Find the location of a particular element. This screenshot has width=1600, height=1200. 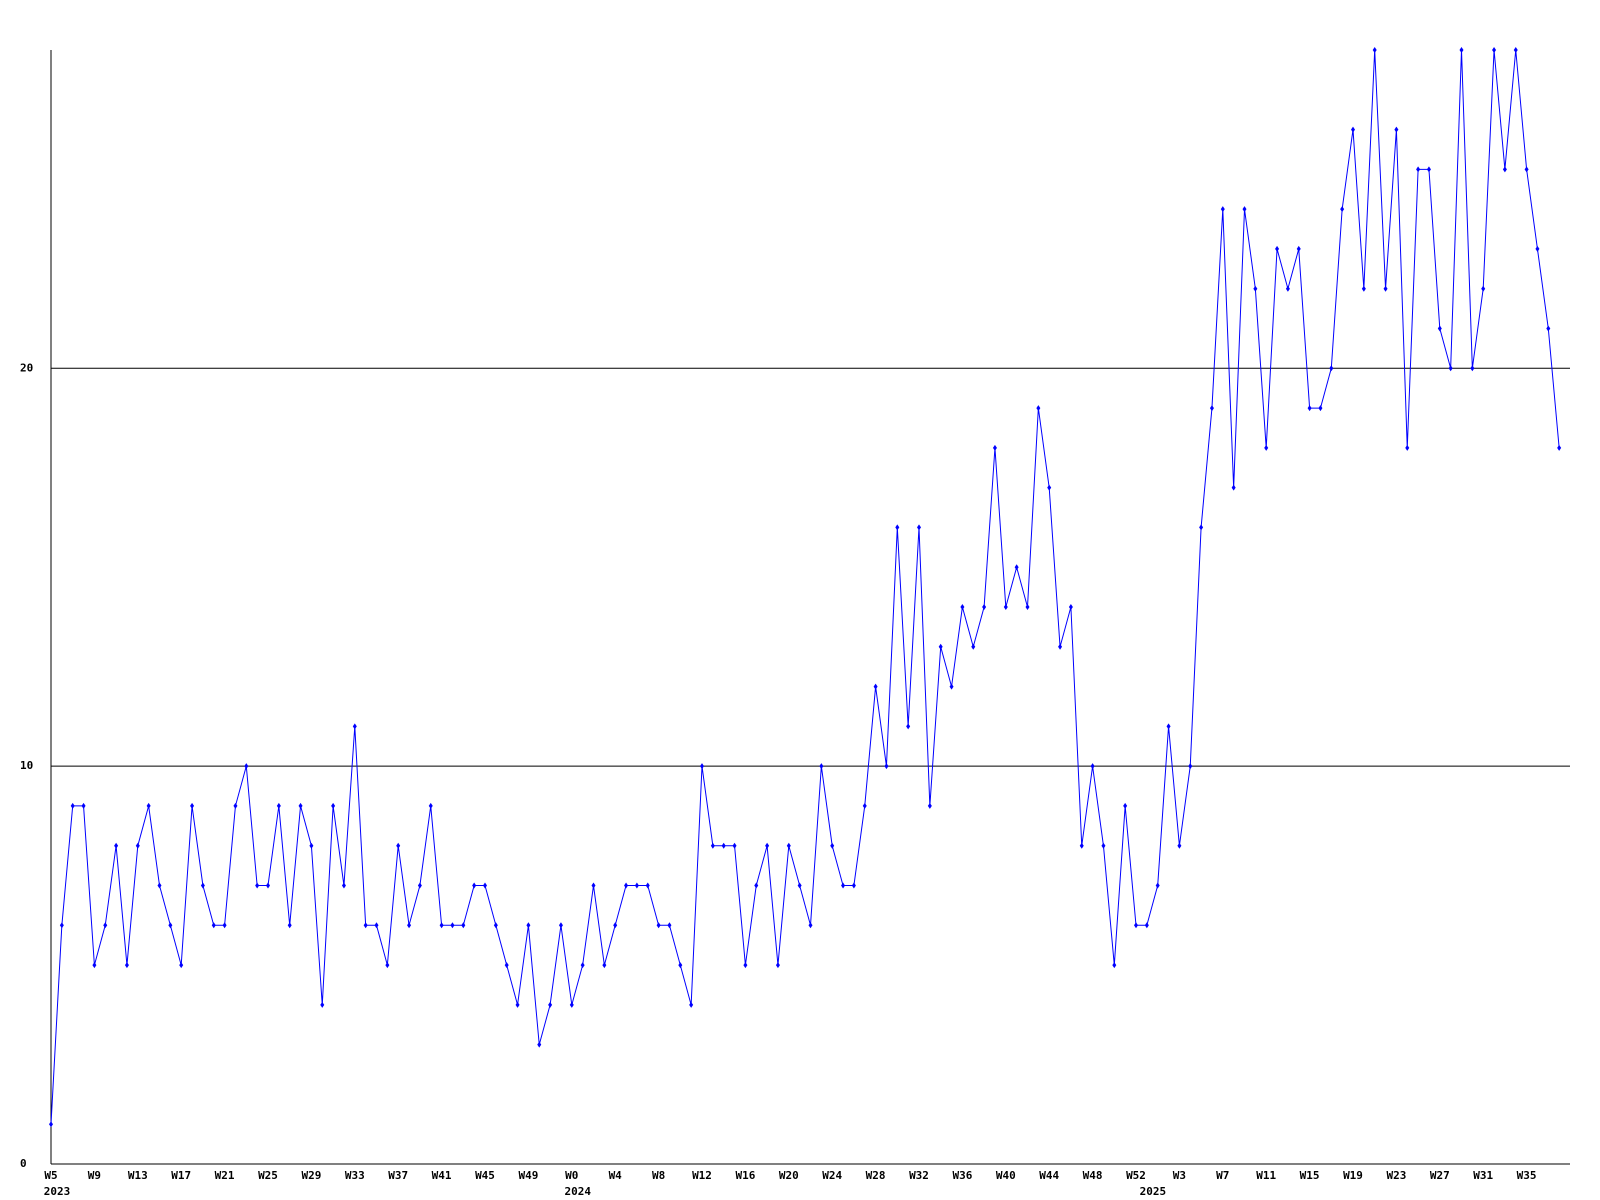

x-tick-label: W40 is located at coordinates (1006, 1175).